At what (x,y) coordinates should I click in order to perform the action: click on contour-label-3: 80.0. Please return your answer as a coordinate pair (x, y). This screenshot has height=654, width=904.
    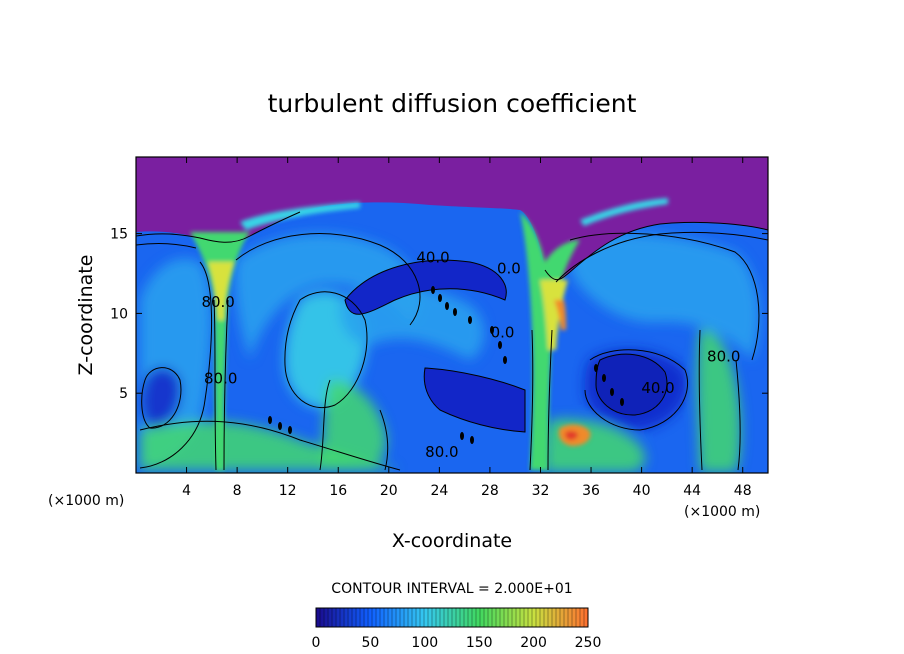
    Looking at the image, I should click on (220, 379).